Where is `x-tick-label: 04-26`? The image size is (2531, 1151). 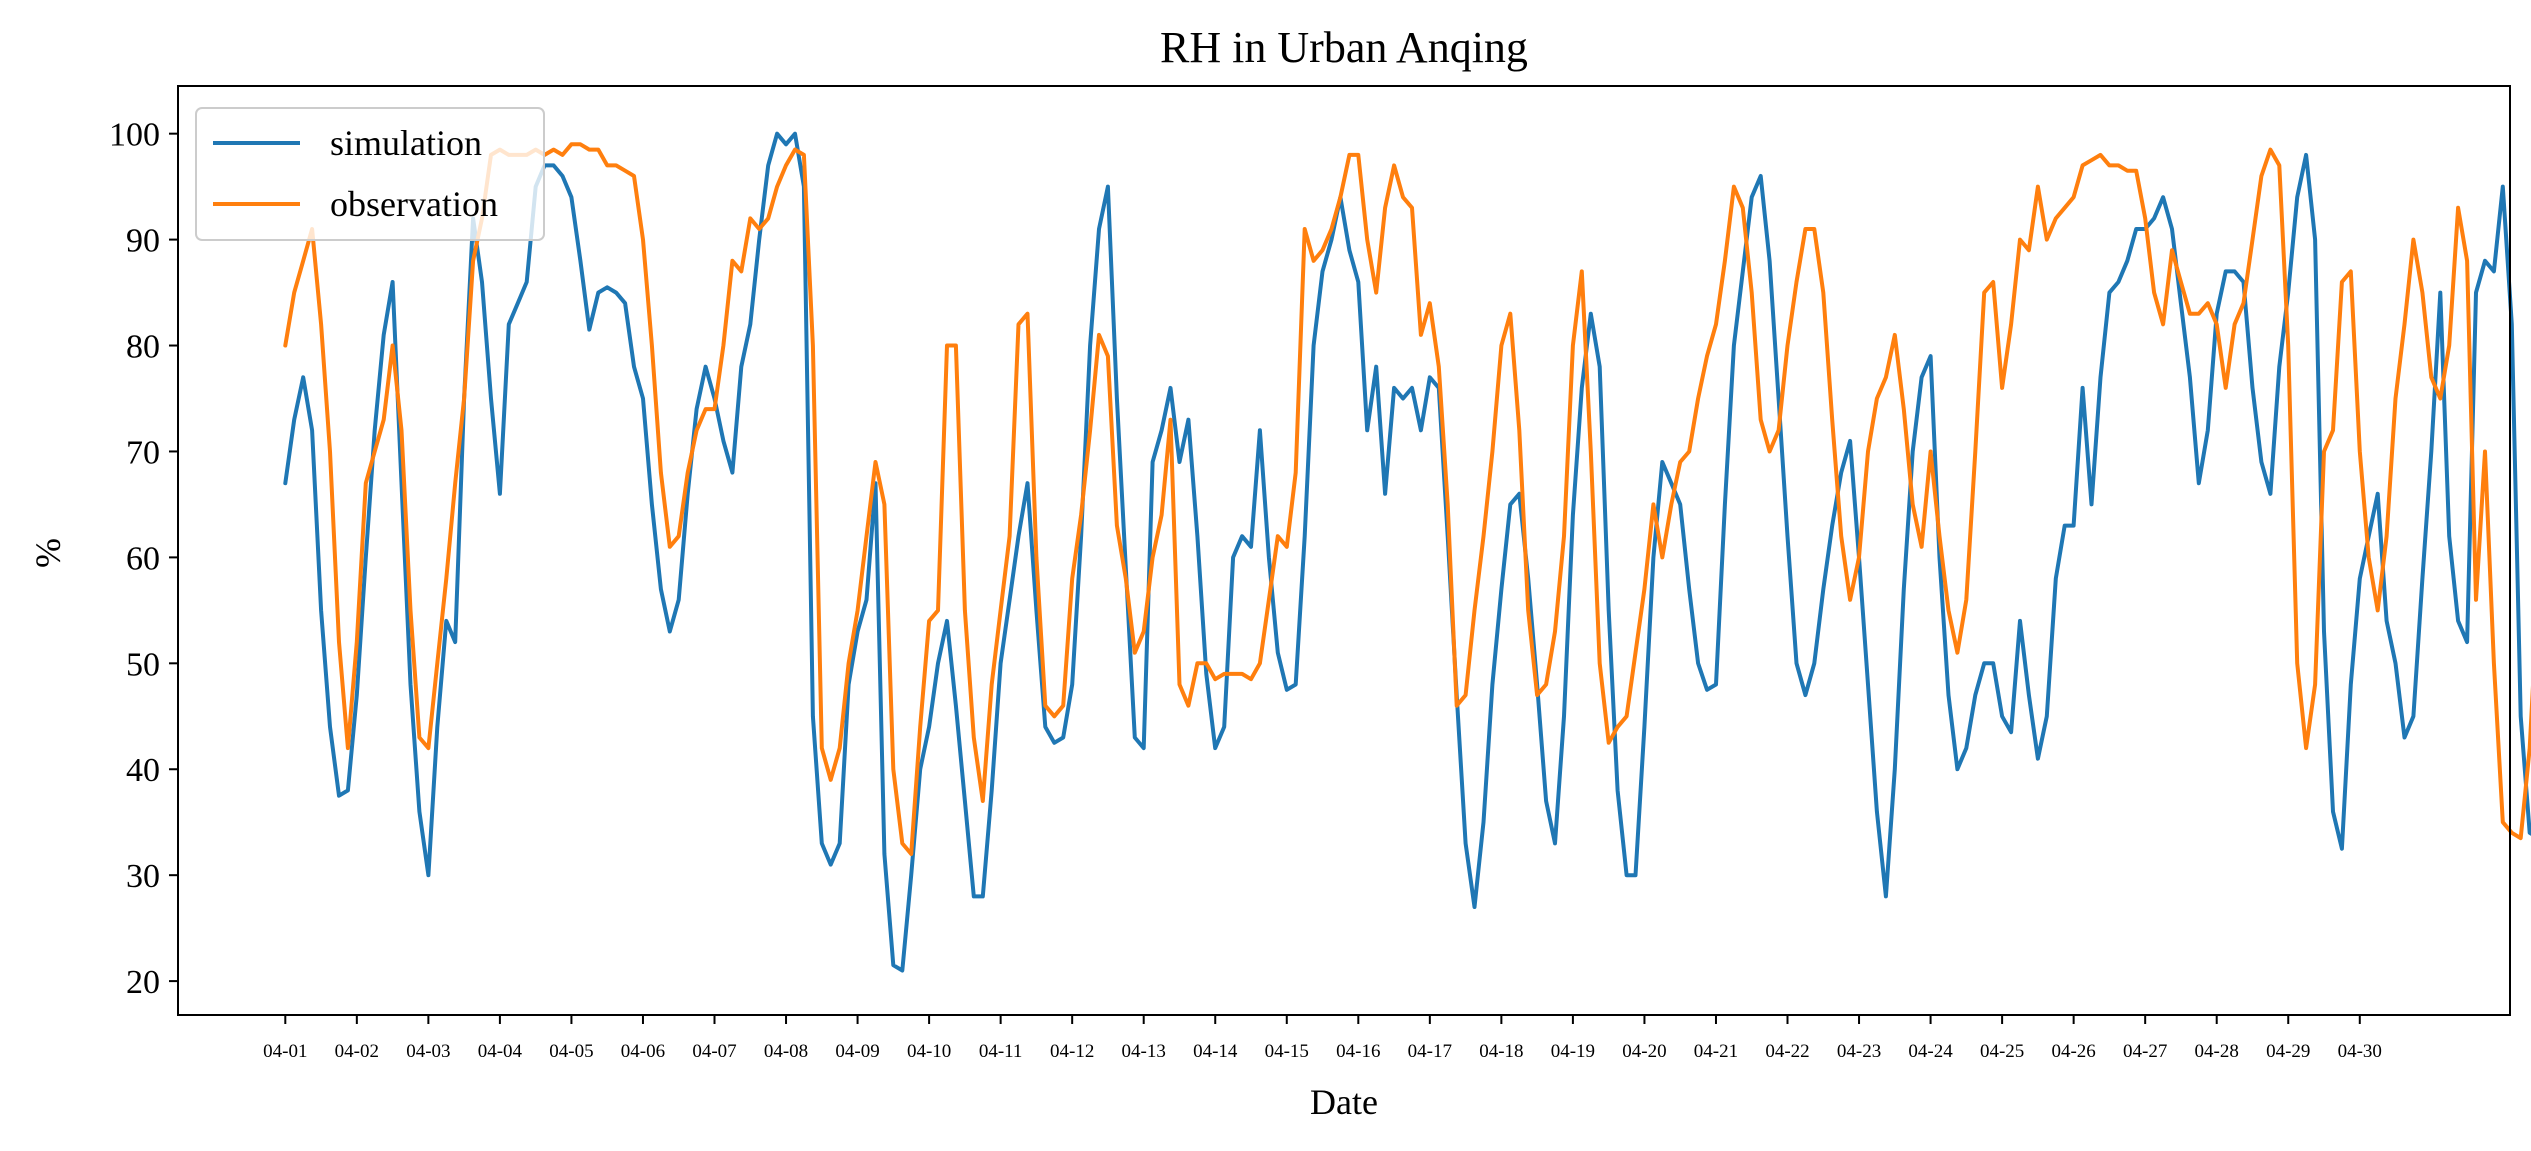
x-tick-label: 04-26 is located at coordinates (2073, 1051).